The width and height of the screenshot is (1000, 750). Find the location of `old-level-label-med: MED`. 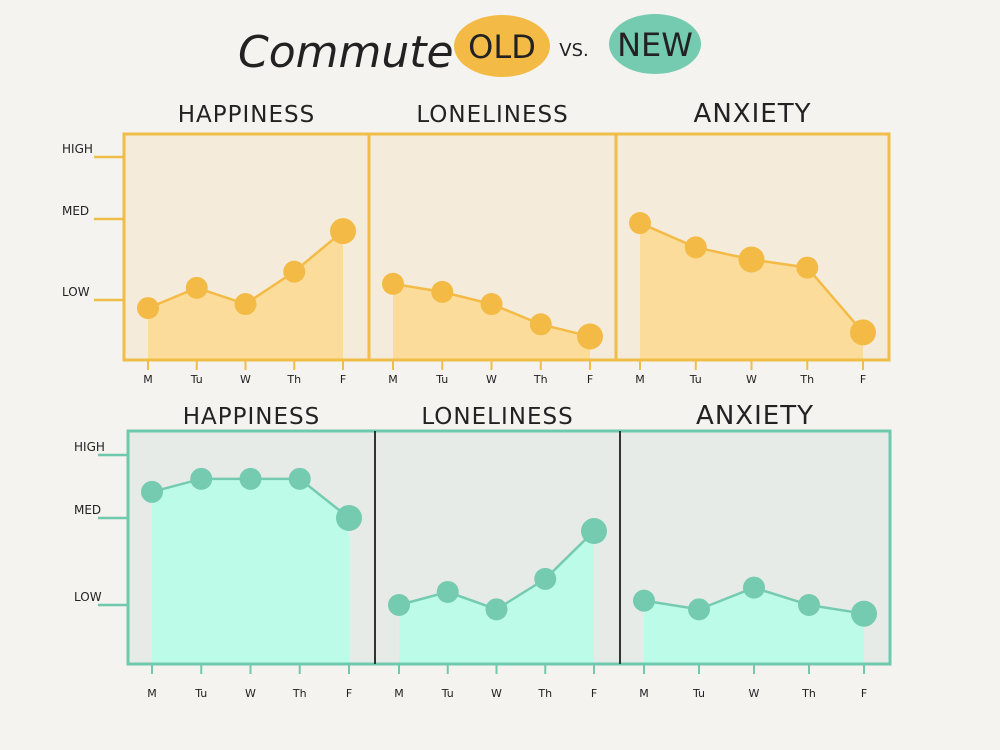

old-level-label-med: MED is located at coordinates (75, 211).